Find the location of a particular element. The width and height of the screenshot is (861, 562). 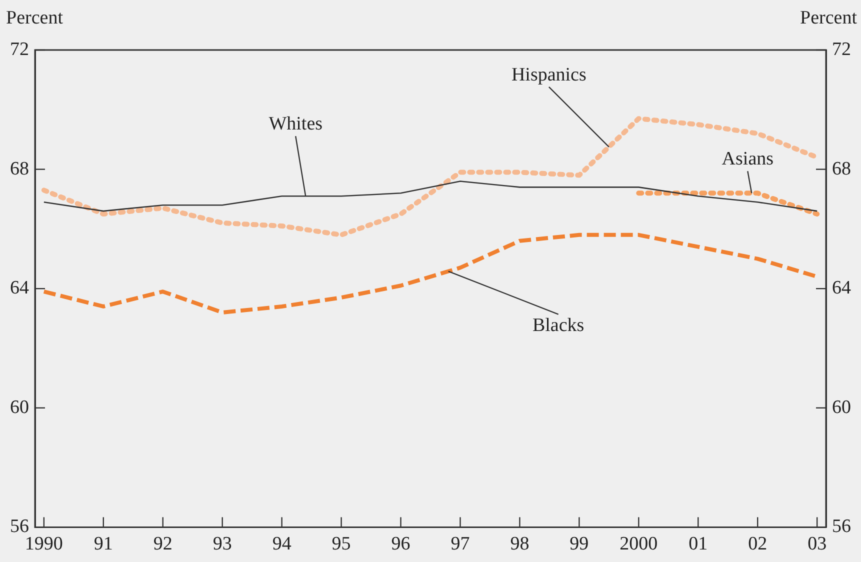

x-tick-label: 95 is located at coordinates (341, 544).